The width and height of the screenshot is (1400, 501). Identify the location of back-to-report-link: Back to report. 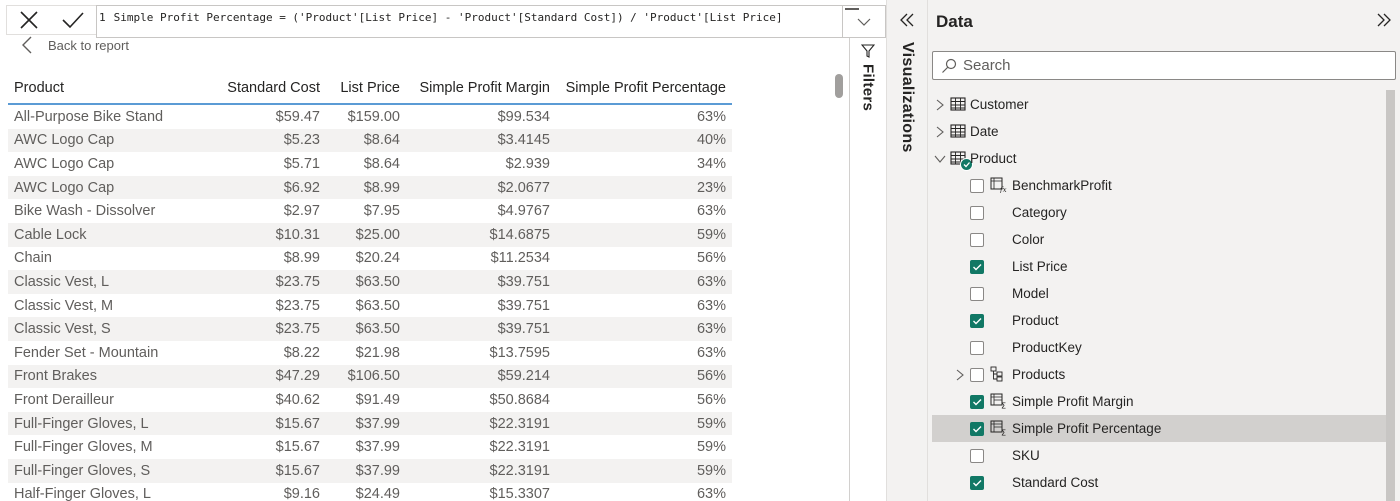
(75, 45).